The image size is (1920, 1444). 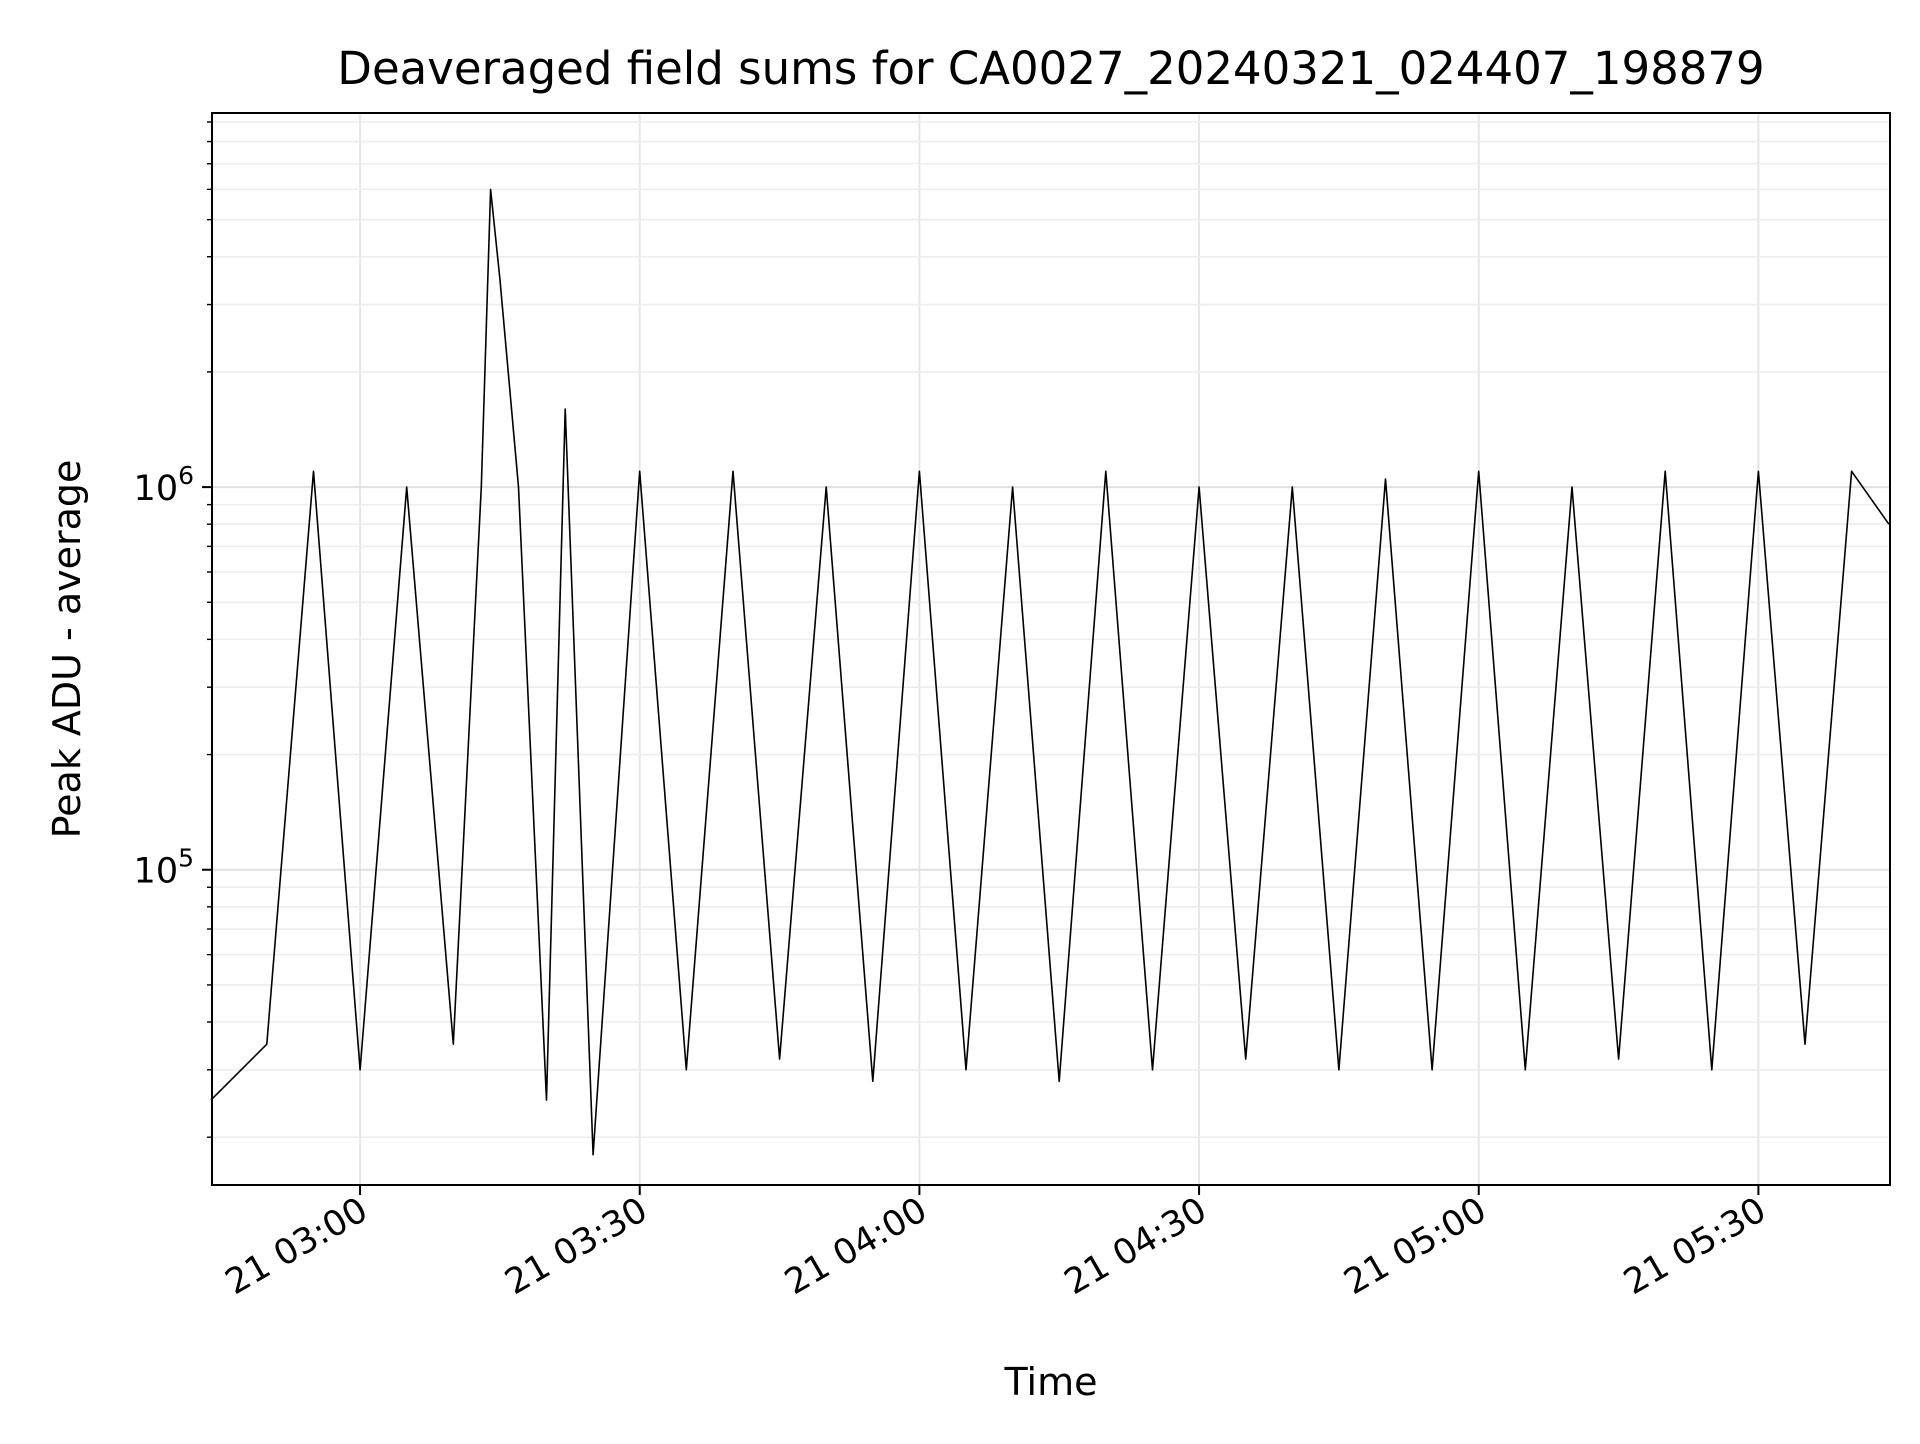 What do you see at coordinates (67, 649) in the screenshot?
I see `y-axis-label: Peak ADU - average` at bounding box center [67, 649].